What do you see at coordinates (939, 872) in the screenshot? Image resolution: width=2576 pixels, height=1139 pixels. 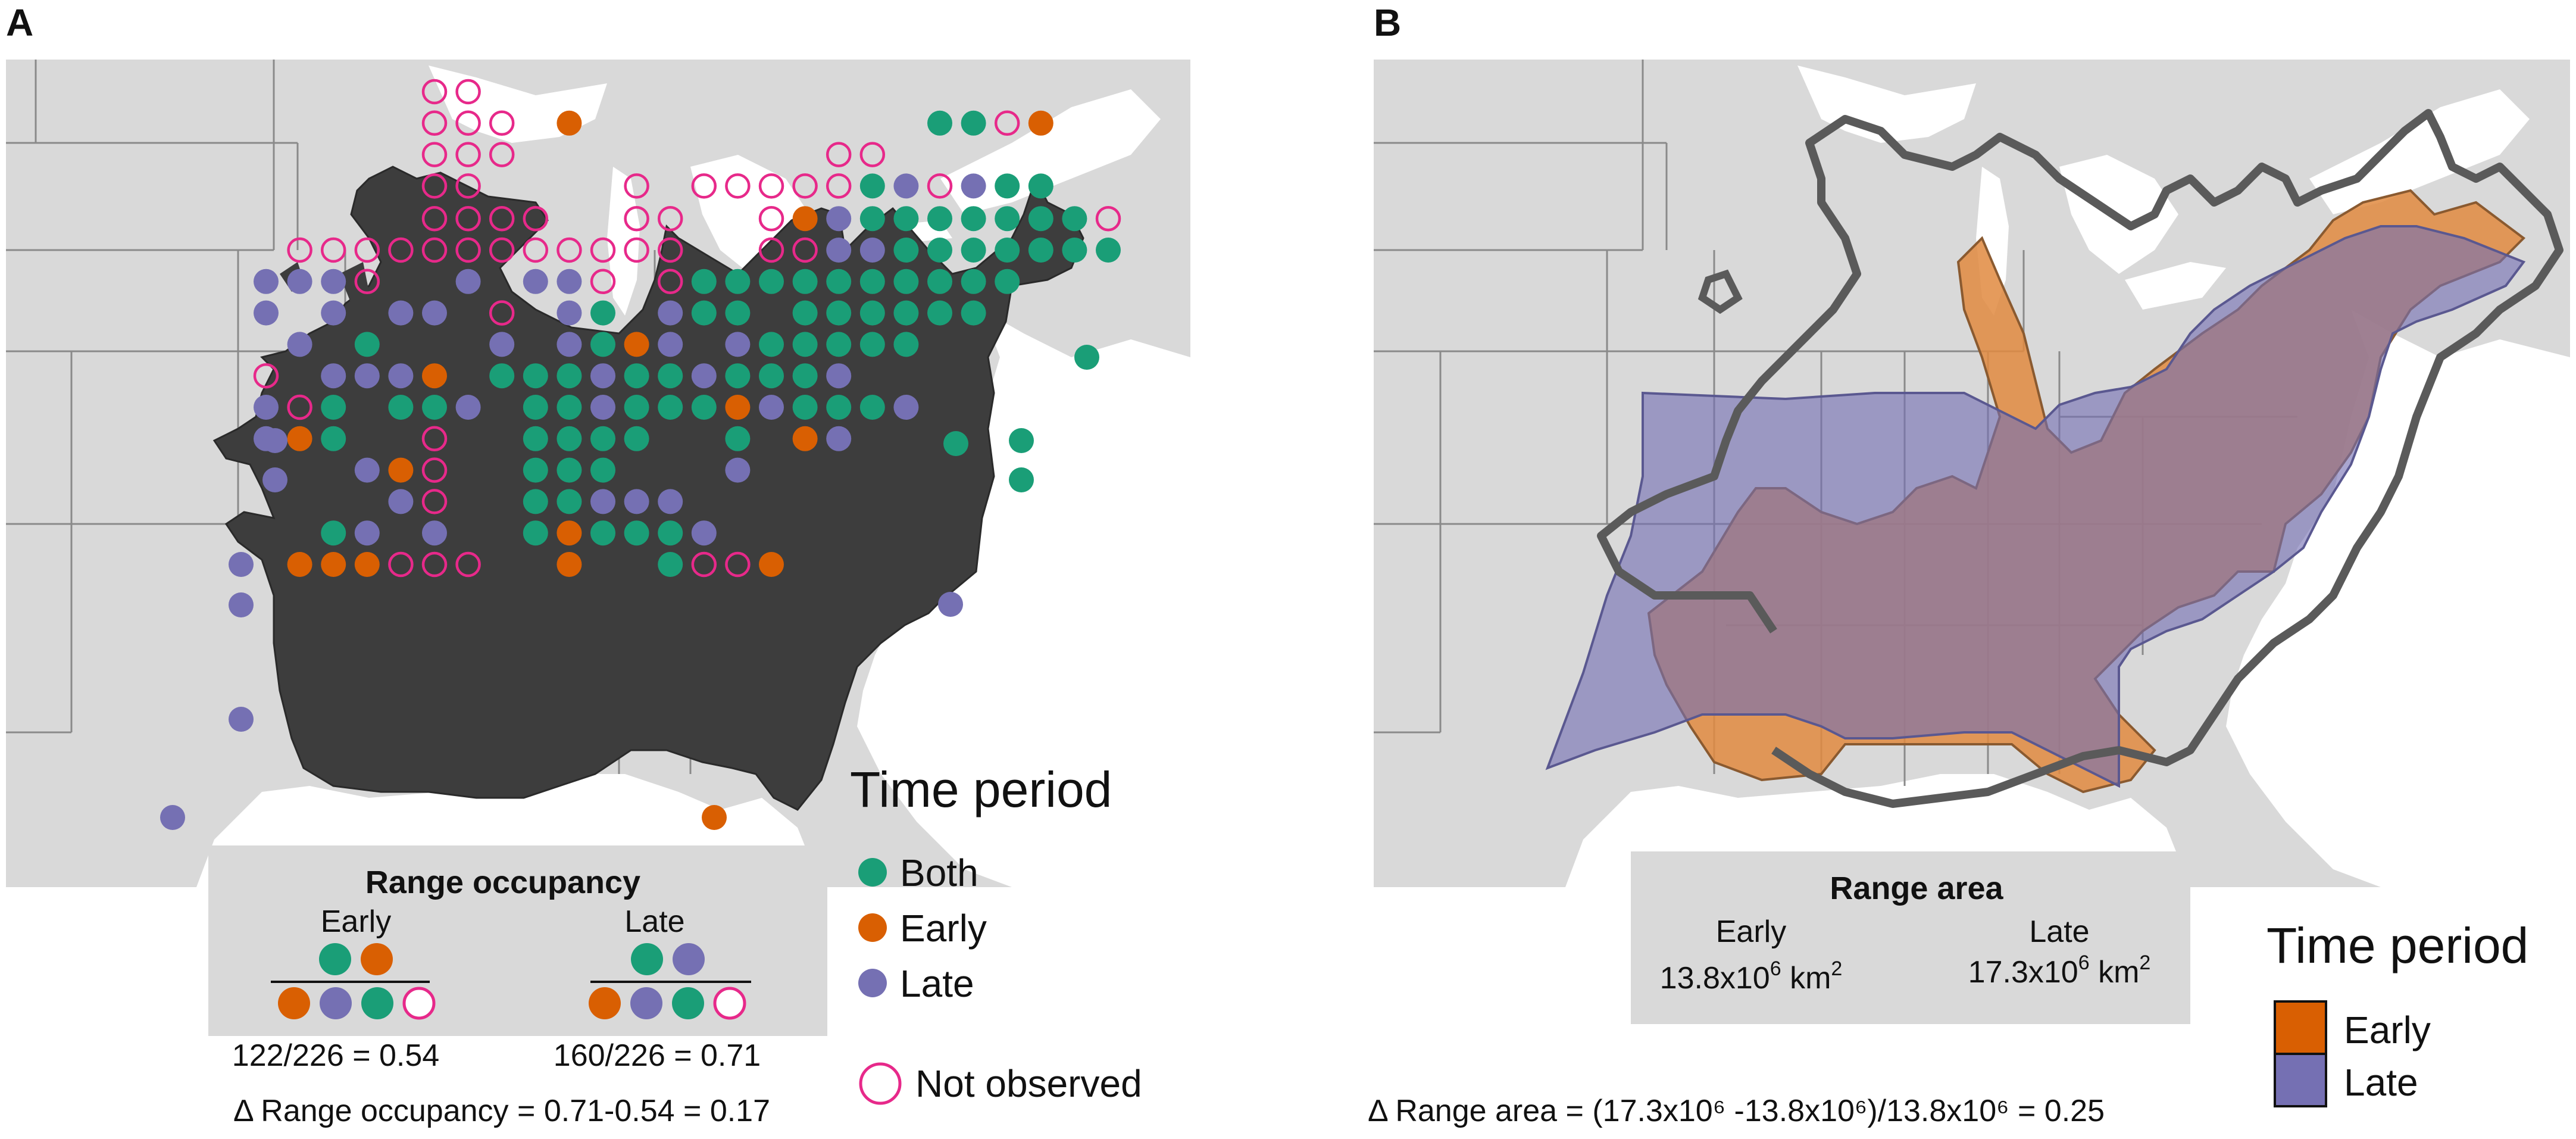 I see `legend-a-label-both: Both` at bounding box center [939, 872].